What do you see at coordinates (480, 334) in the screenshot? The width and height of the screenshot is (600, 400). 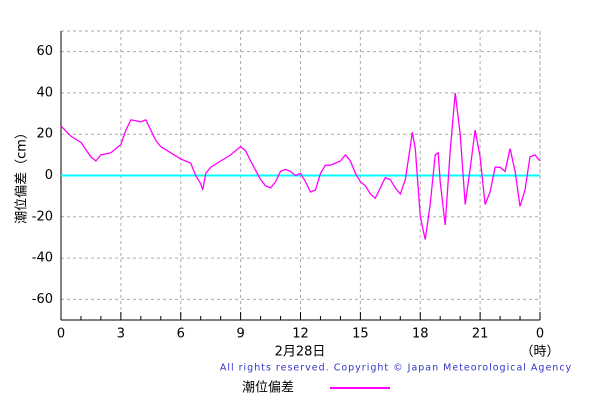 I see `x-tick-label: 21` at bounding box center [480, 334].